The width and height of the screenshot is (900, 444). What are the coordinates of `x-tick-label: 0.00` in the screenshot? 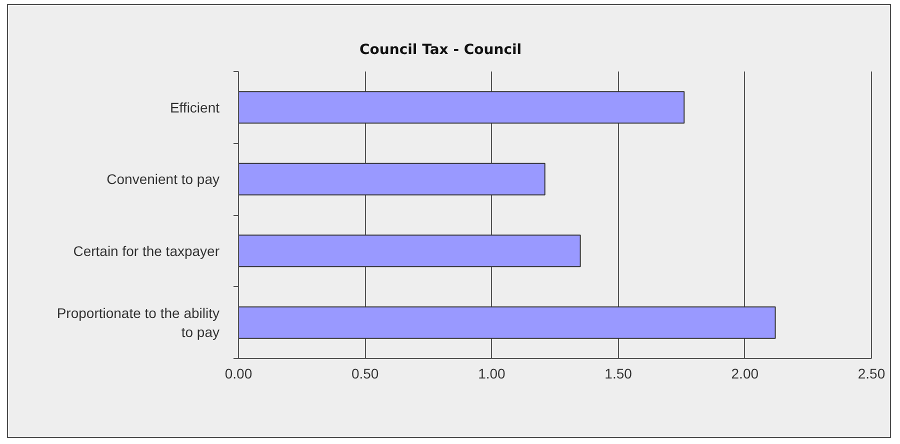 It's located at (238, 374).